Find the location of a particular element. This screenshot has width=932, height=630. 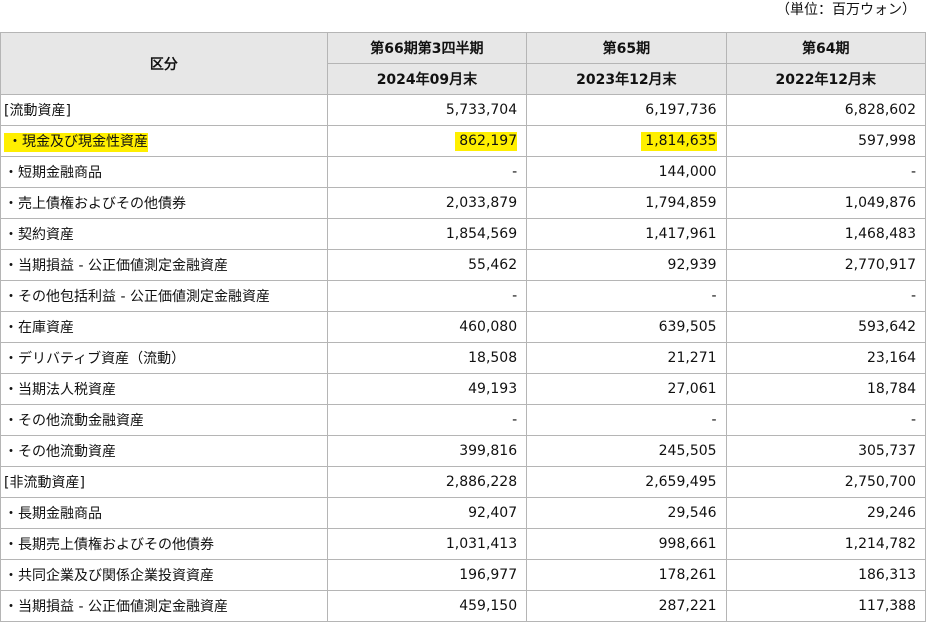

table-row: ・その他包括利益 - 公正価値測定金融資産 - - - is located at coordinates (463, 296).